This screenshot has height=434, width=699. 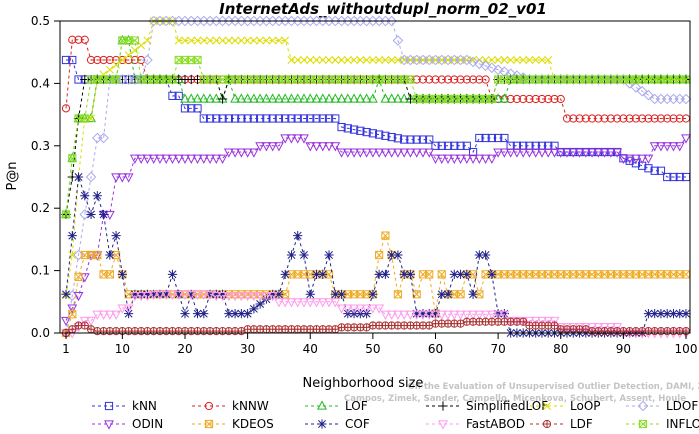 I want to click on legend-label: LDF, so click(x=581, y=424).